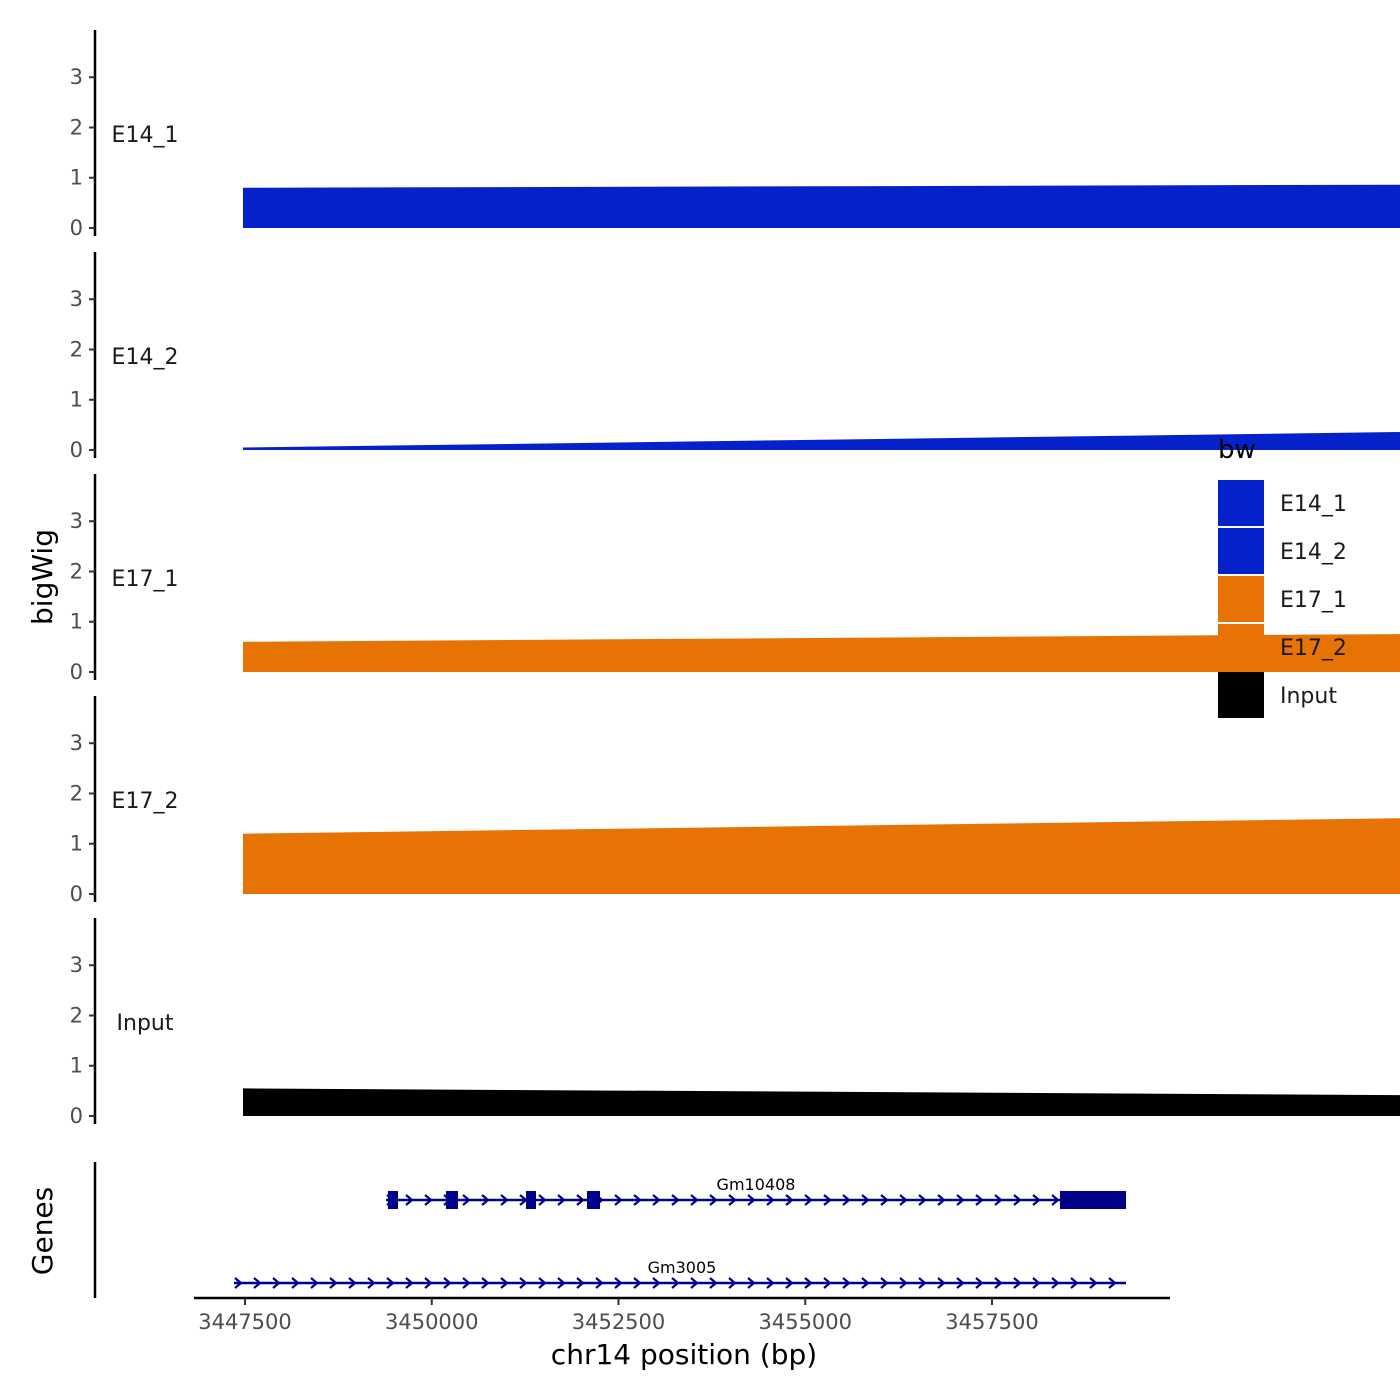  Describe the element at coordinates (42, 1231) in the screenshot. I see `genes-axis-title: Genes` at that location.